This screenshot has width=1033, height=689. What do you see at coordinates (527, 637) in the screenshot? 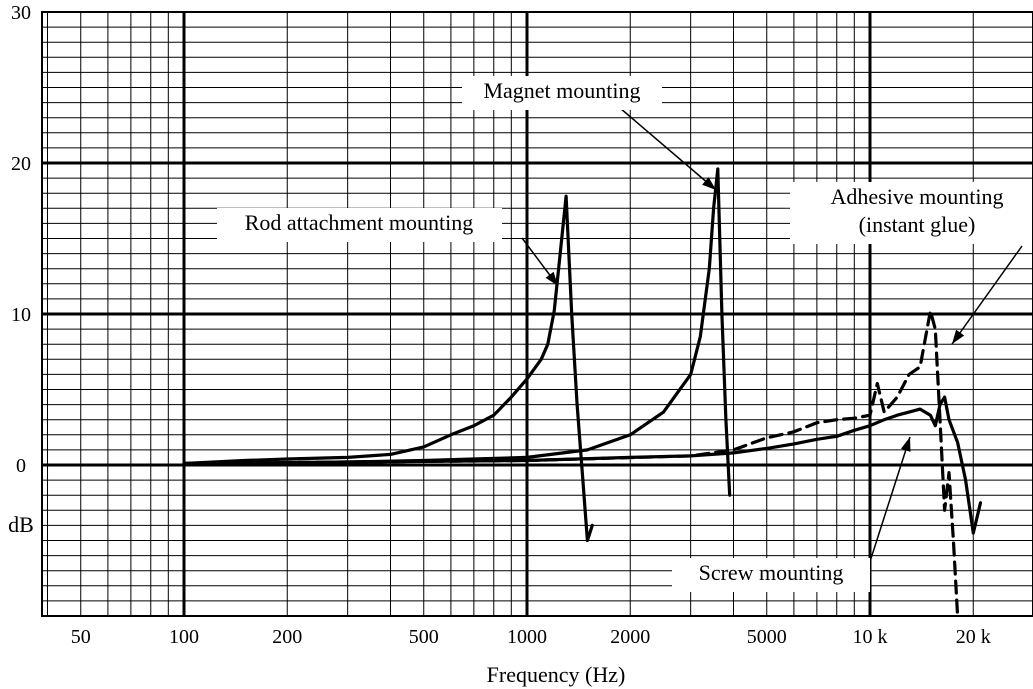
I see `x-tick-label: 1000` at bounding box center [527, 637].